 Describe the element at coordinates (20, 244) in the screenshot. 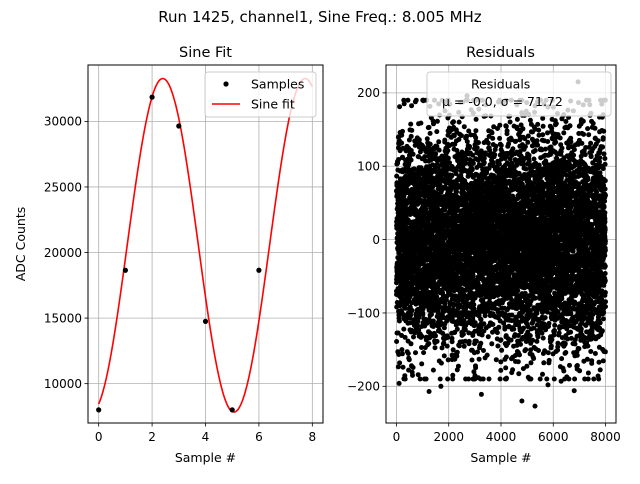

I see `sine-fit-ylabel: ADC Counts` at that location.